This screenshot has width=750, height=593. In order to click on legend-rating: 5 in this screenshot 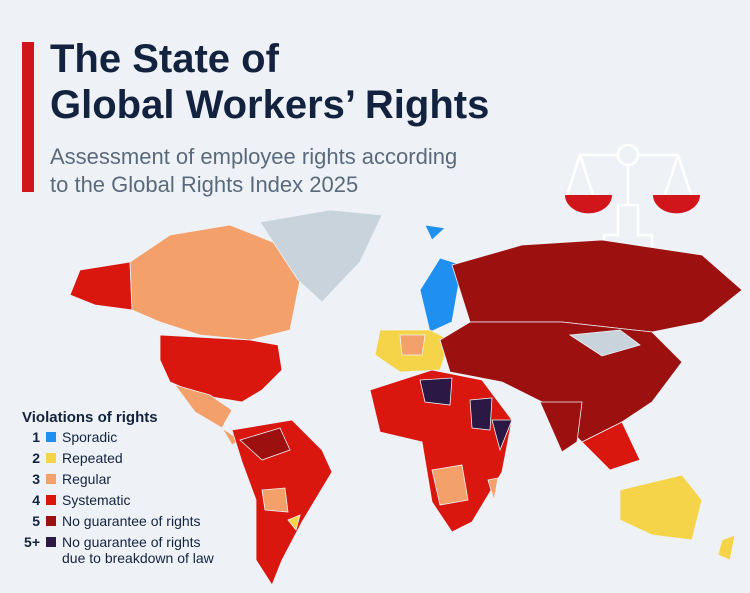, I will do `click(36, 521)`.